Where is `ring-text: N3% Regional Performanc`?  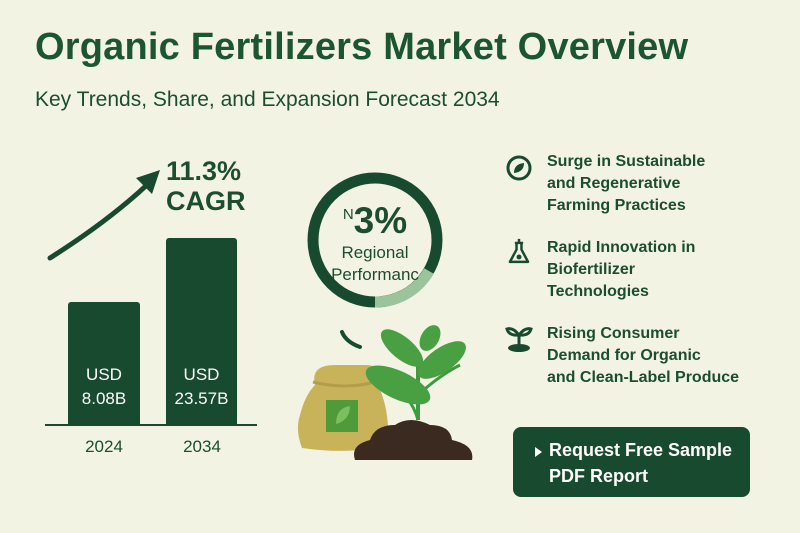
ring-text: N3% Regional Performanc is located at coordinates (375, 243).